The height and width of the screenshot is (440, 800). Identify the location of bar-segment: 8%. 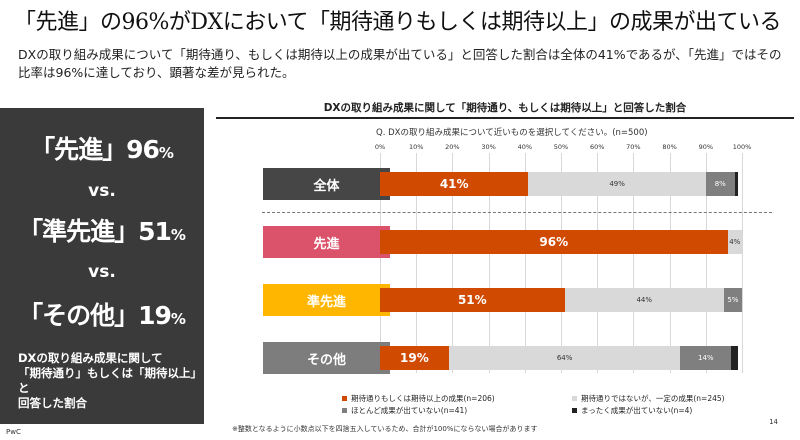
(720, 184).